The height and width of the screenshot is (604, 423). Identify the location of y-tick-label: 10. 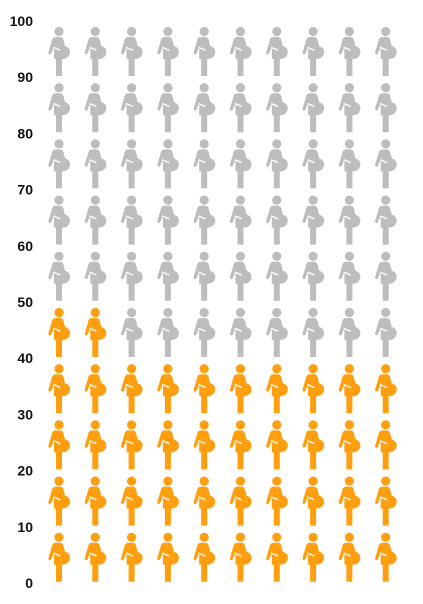
(25, 527).